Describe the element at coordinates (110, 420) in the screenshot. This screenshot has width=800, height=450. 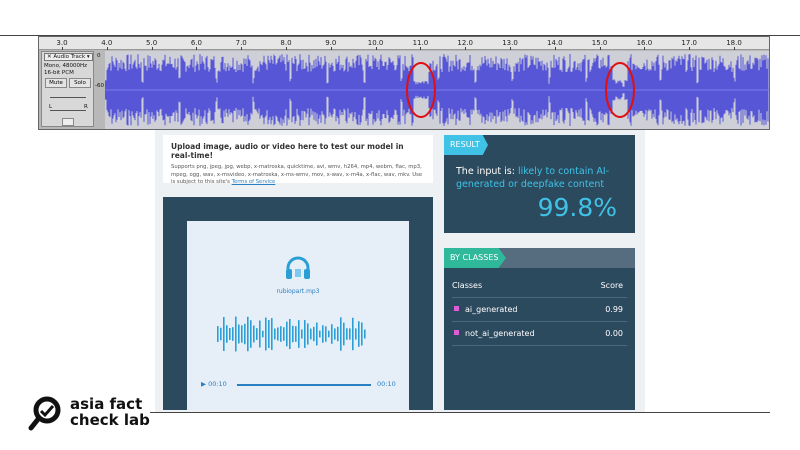
I see `logo-line2: check lab` at that location.